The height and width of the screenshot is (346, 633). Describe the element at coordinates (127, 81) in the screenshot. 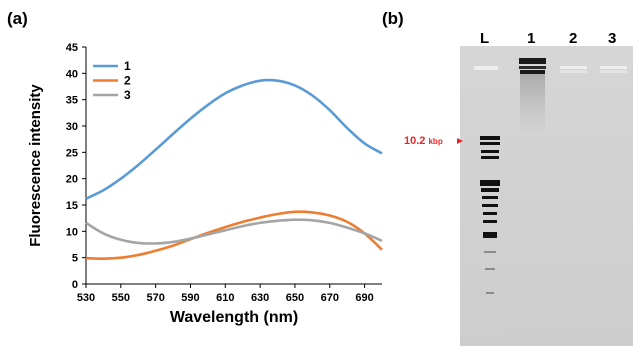

I see `legend-label-2: 2` at that location.